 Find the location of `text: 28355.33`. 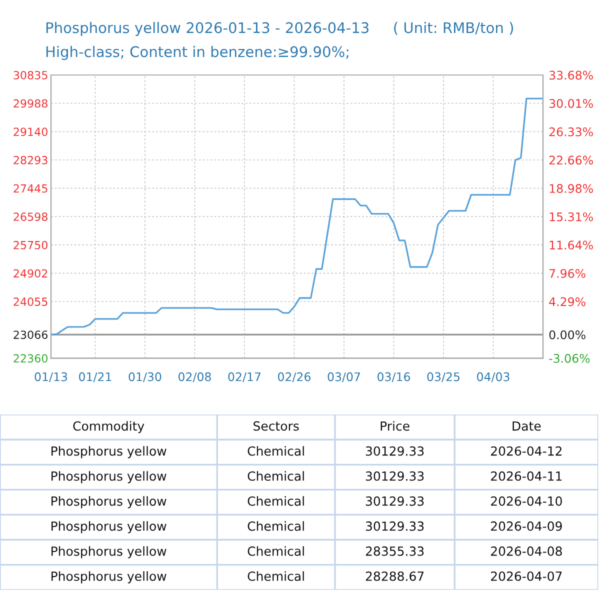

text: 28355.33 is located at coordinates (395, 551).